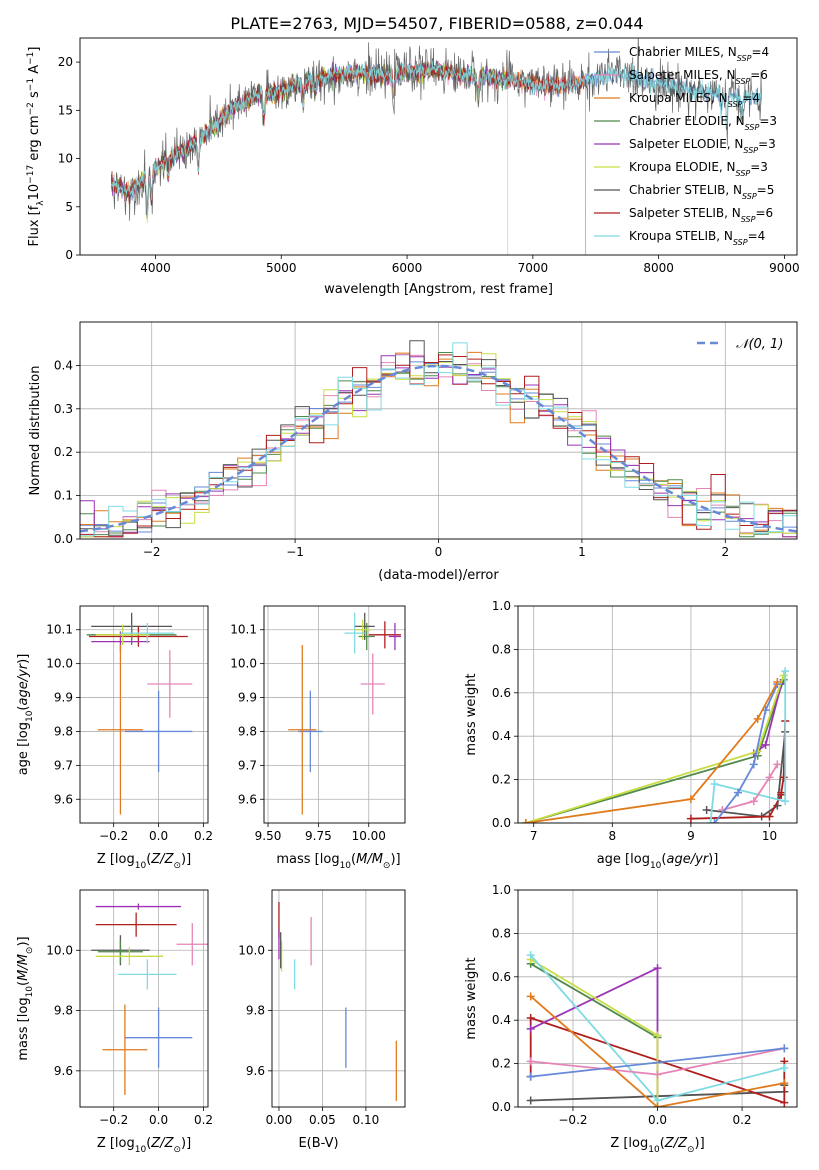 The image size is (819, 1170). Describe the element at coordinates (295, 552) in the screenshot. I see `x-tick-label: −1` at that location.